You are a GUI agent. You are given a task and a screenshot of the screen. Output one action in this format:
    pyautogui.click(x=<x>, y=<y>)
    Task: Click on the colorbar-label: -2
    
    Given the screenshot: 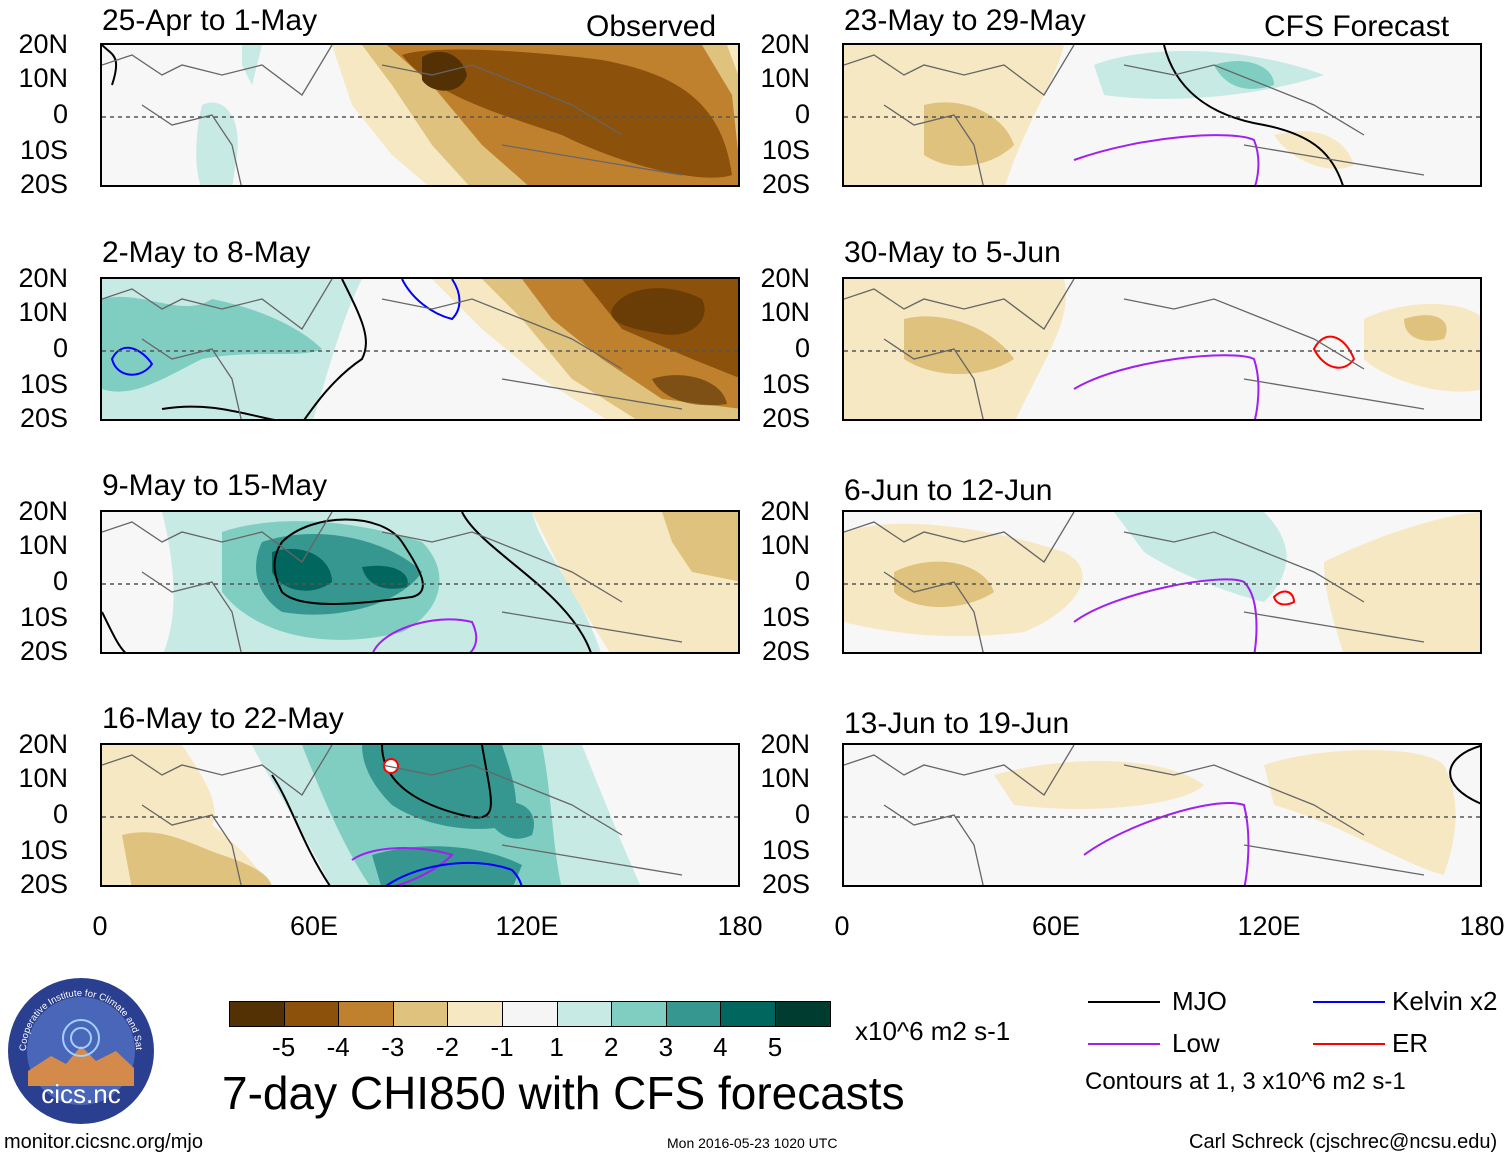 What is the action you would take?
    pyautogui.click(x=447, y=1047)
    